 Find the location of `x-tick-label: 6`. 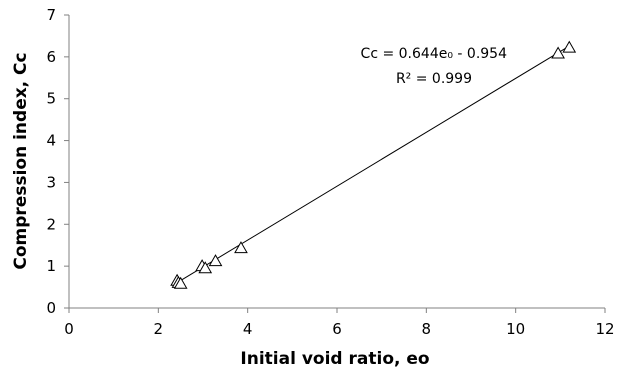

x-tick-label: 6 is located at coordinates (337, 329).